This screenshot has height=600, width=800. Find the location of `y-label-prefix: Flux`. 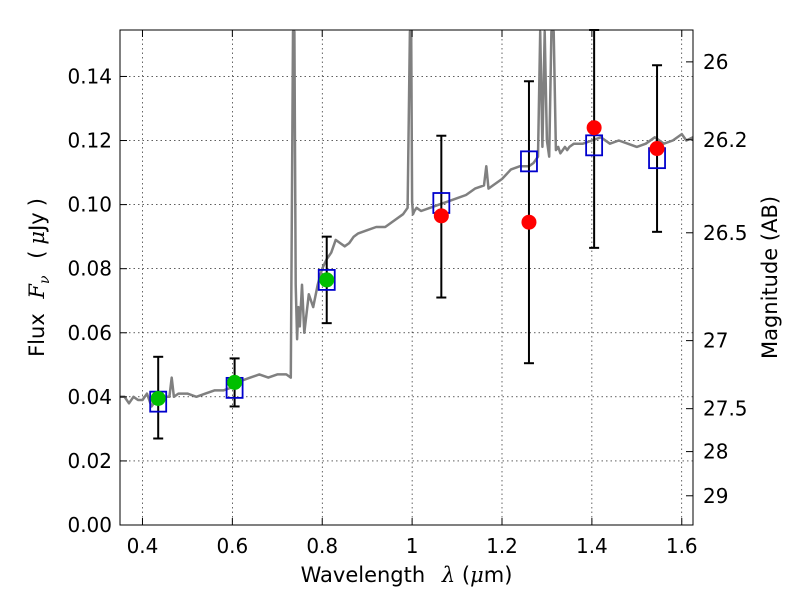

y-label-prefix: Flux is located at coordinates (37, 335).